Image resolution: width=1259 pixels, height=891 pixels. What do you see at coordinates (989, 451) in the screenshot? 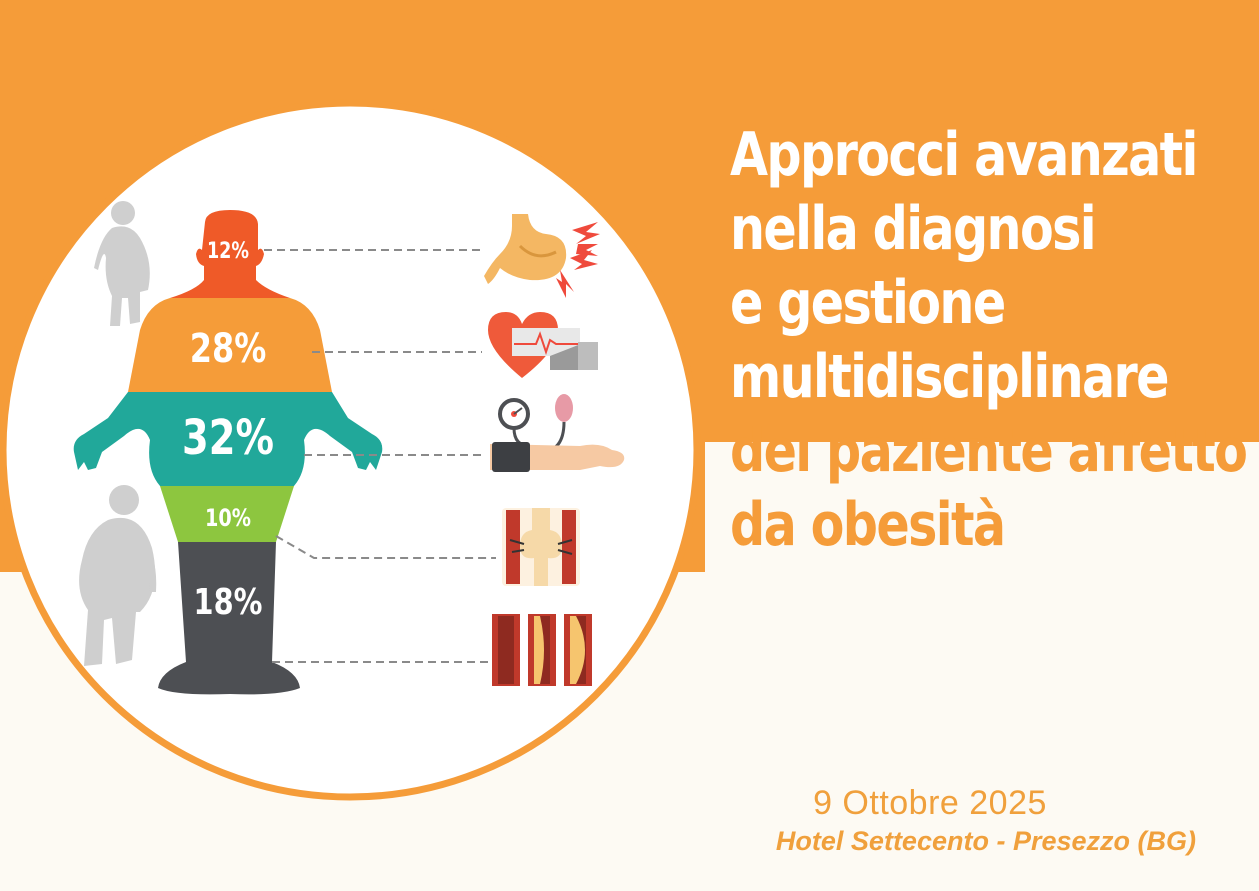
I see `title-line-5: del paziente affetto` at bounding box center [989, 451].